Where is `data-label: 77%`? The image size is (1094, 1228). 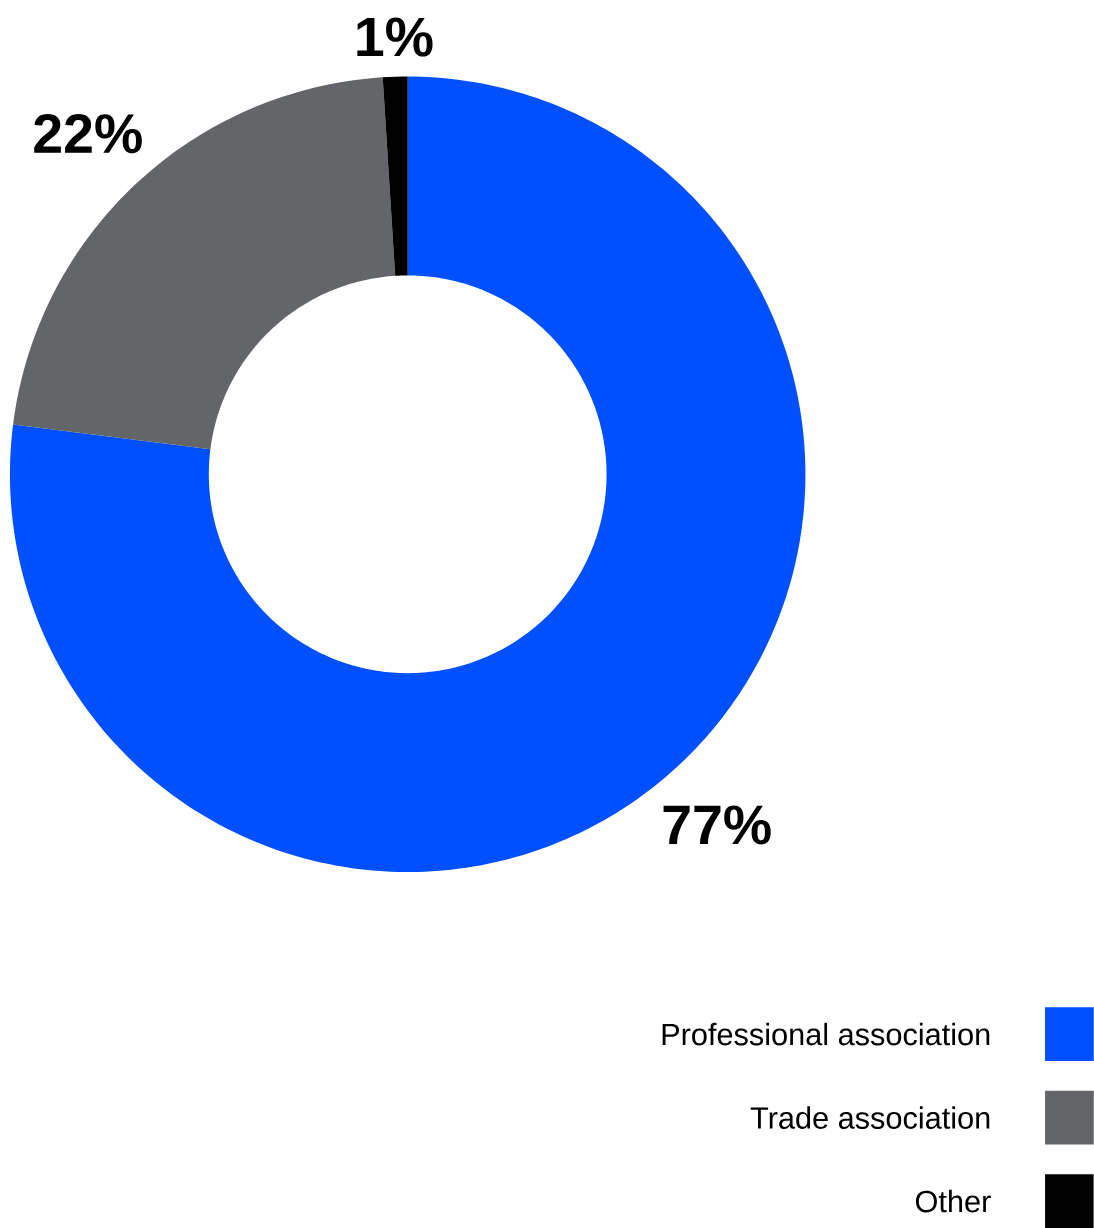
data-label: 77% is located at coordinates (717, 825).